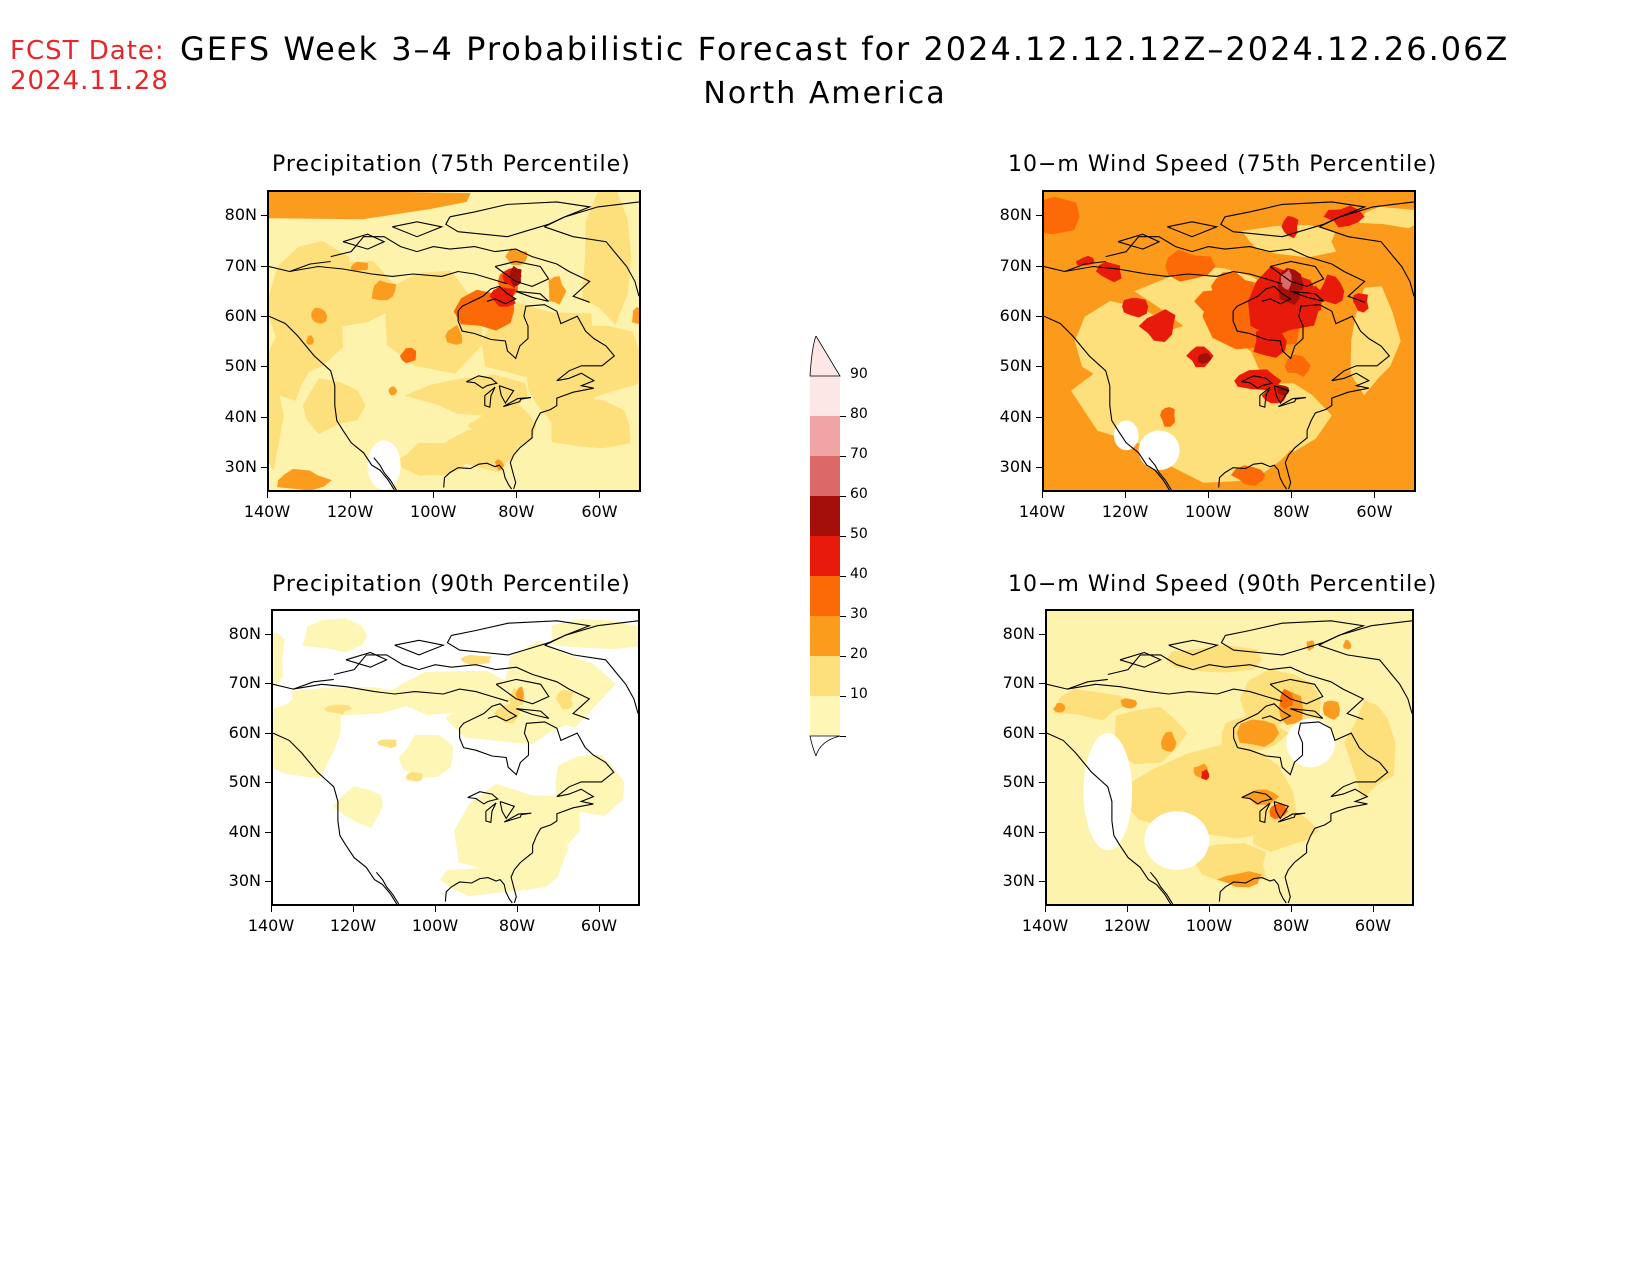 Image resolution: width=1650 pixels, height=1275 pixels. What do you see at coordinates (859, 574) in the screenshot?
I see `colorbar-label: 40` at bounding box center [859, 574].